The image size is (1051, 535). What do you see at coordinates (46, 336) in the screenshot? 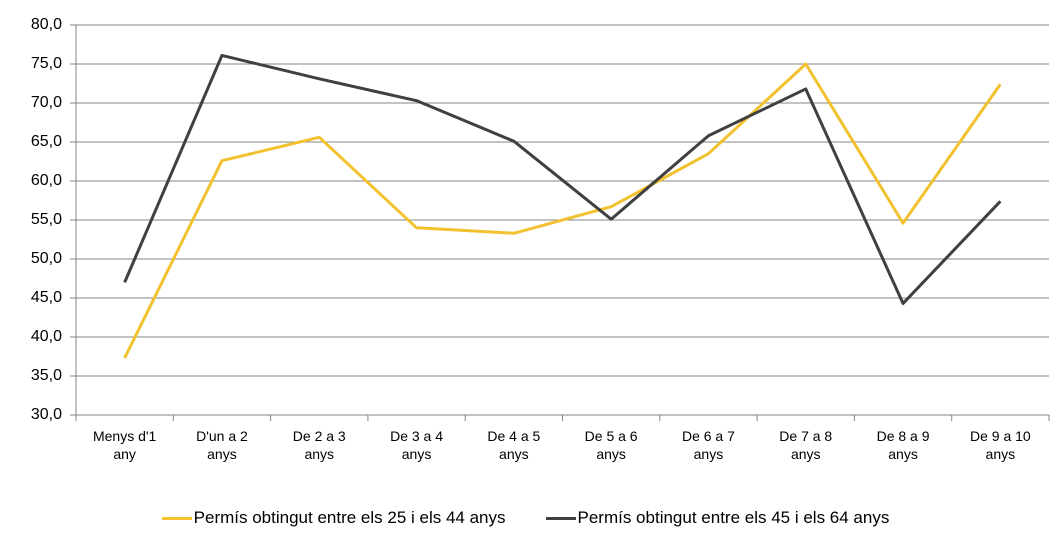
I see `y-tick-label: 40,0` at bounding box center [46, 336].